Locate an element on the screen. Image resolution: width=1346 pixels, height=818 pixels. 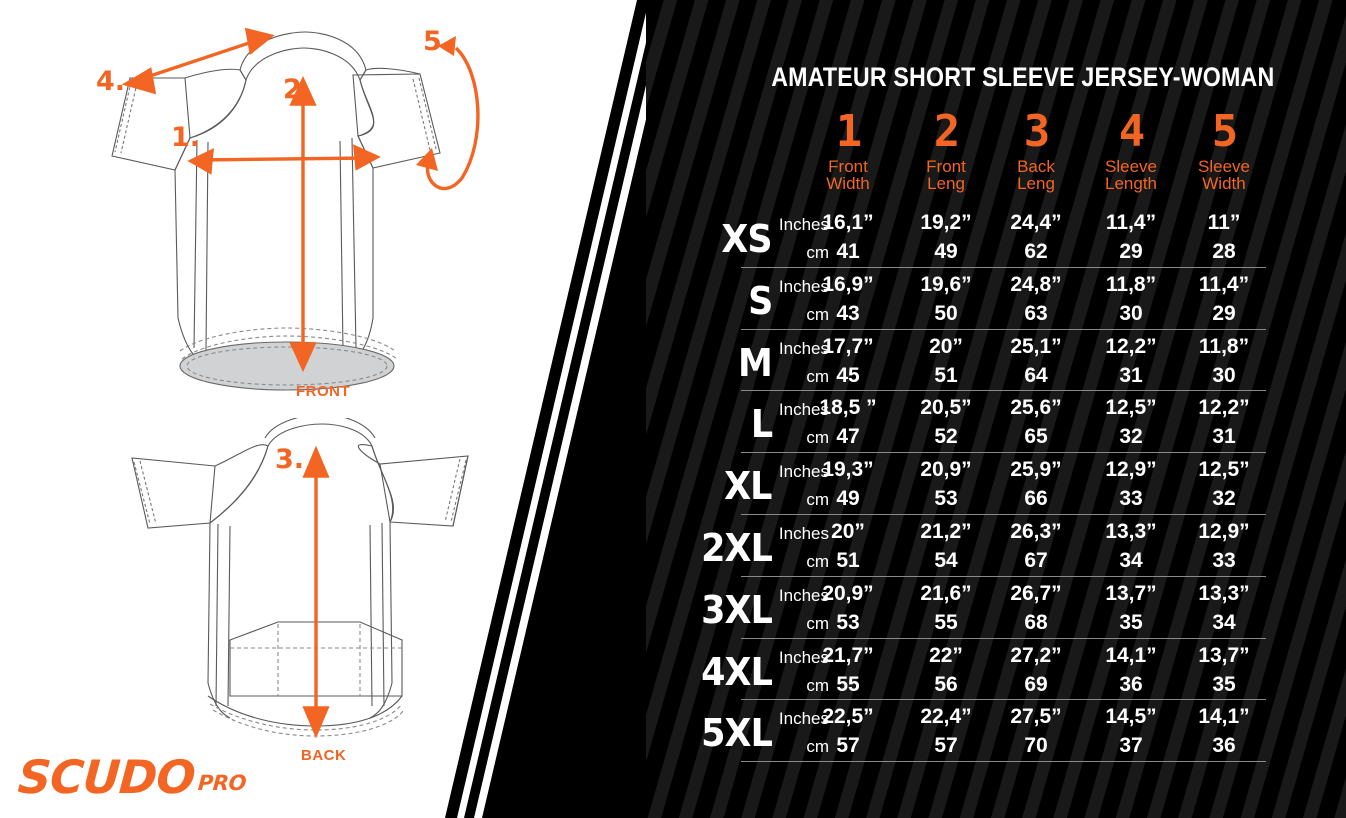
column-name-1: Front Width is located at coordinates (848, 175).